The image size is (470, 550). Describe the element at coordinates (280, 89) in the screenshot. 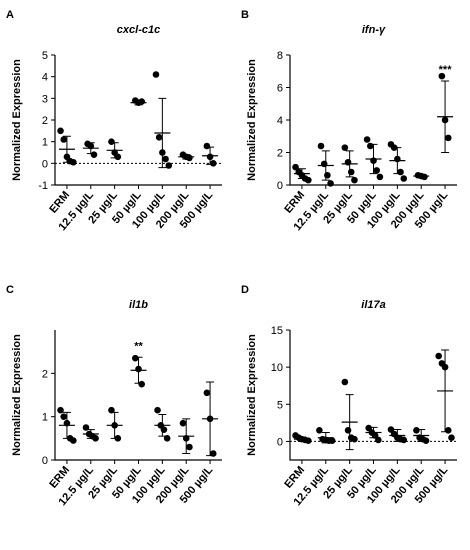

I see `y-tick-label: 6` at that location.